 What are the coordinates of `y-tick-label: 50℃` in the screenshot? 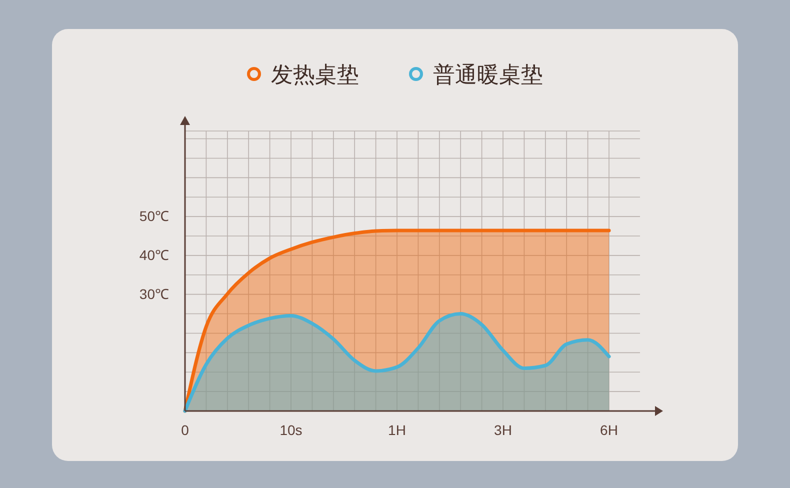 It's located at (154, 216).